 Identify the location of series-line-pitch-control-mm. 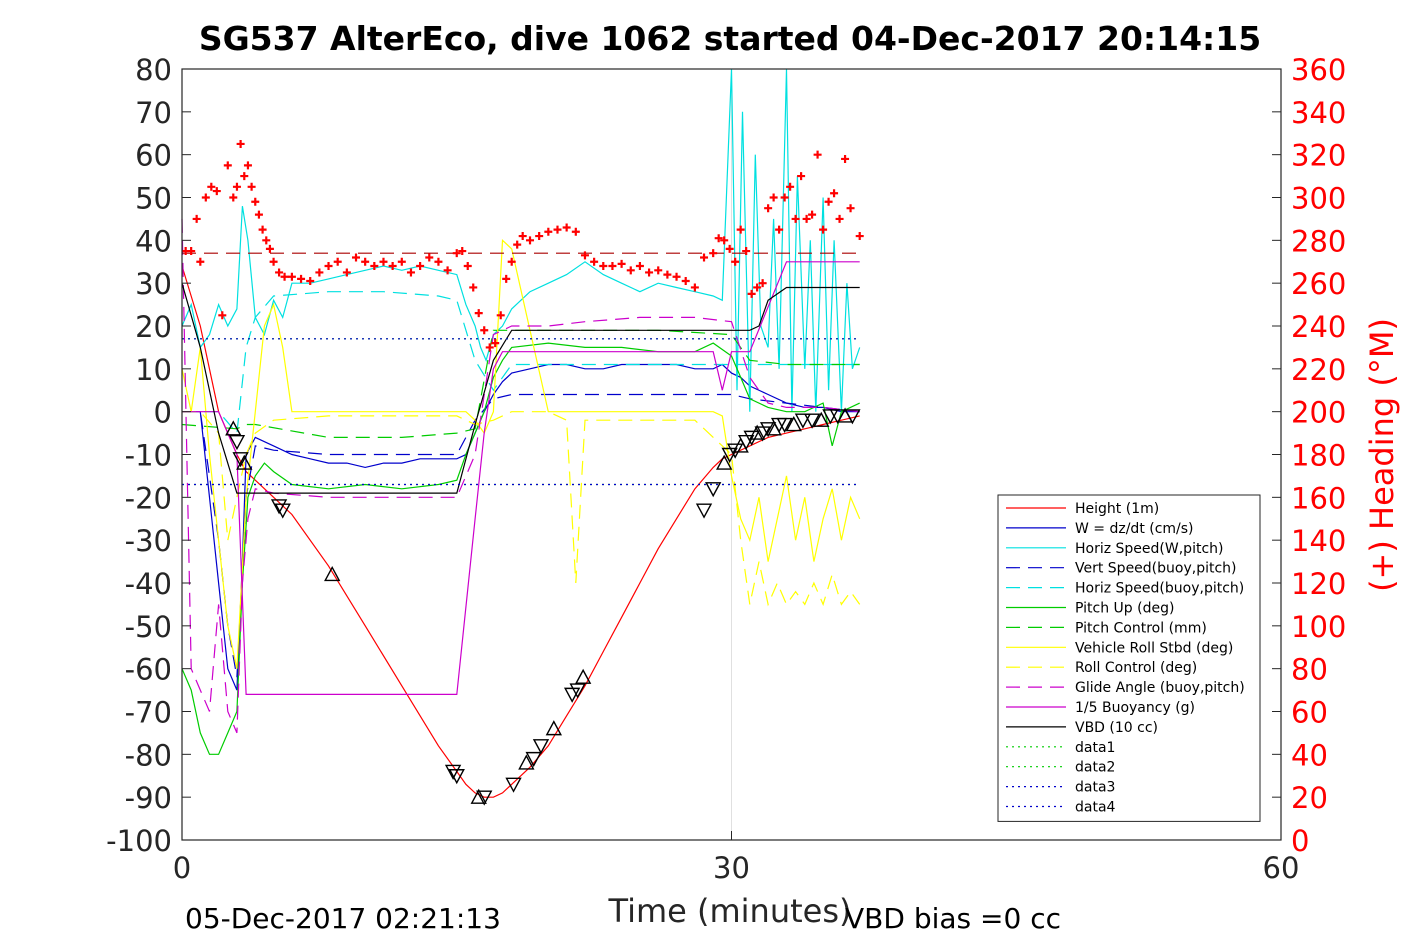
(520, 383).